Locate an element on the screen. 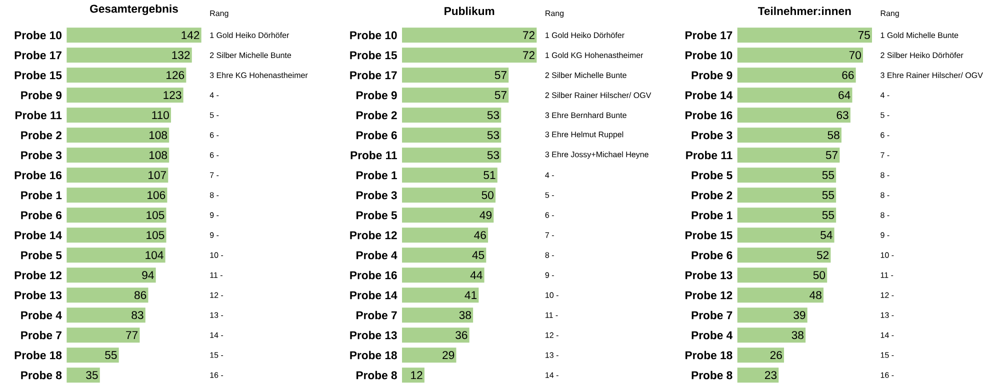 This screenshot has height=388, width=1000. y-tick-label: Probe 15 is located at coordinates (709, 235).